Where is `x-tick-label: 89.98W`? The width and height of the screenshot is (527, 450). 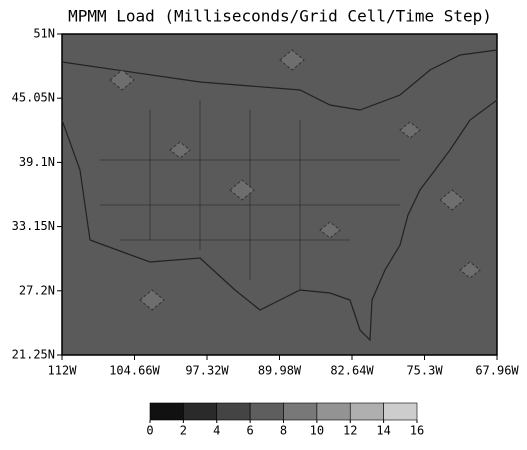 x-tick-label: 89.98W is located at coordinates (280, 371).